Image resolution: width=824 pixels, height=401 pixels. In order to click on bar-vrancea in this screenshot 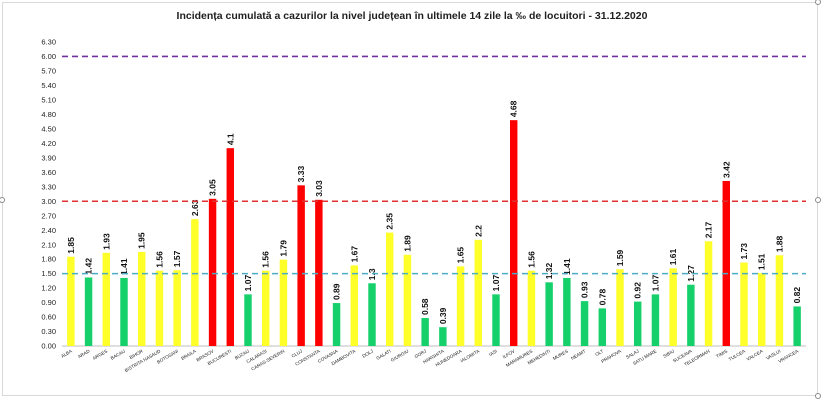, I will do `click(797, 326)`.